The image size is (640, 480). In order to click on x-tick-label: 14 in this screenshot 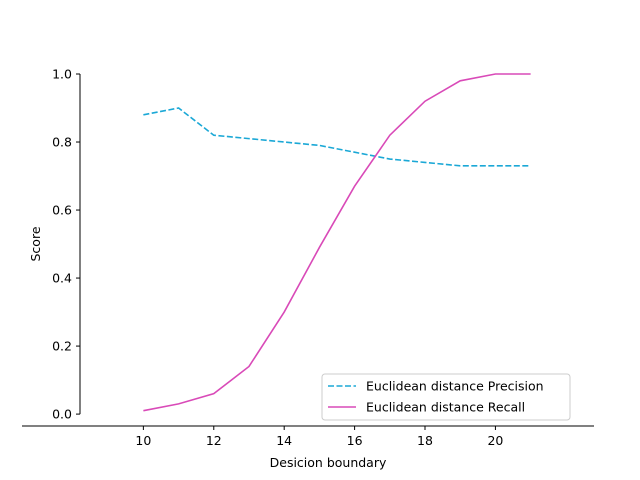, I will do `click(284, 440)`.